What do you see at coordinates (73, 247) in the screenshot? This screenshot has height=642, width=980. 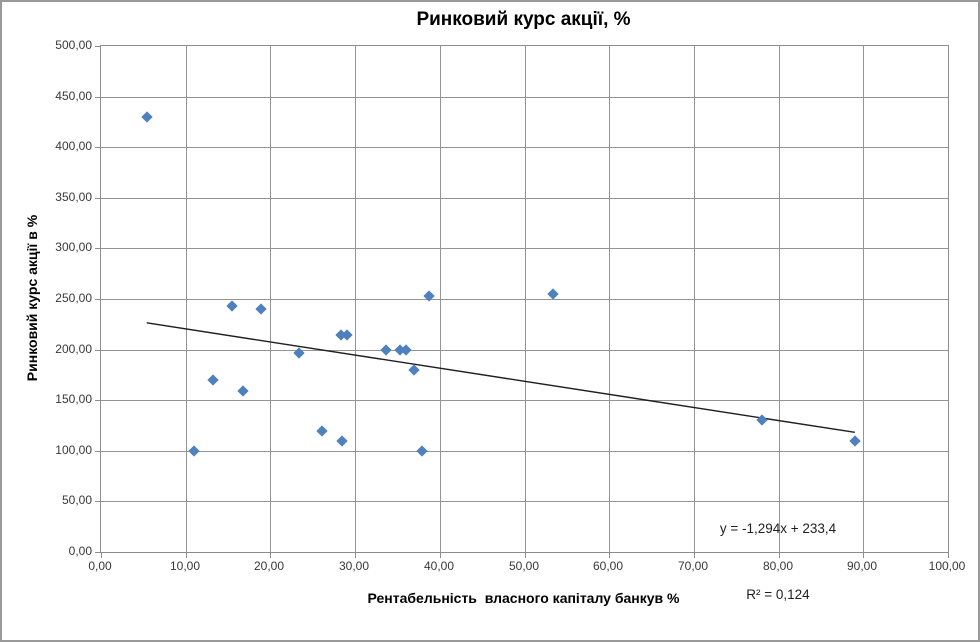 I see `y-tick-label: 300,00` at bounding box center [73, 247].